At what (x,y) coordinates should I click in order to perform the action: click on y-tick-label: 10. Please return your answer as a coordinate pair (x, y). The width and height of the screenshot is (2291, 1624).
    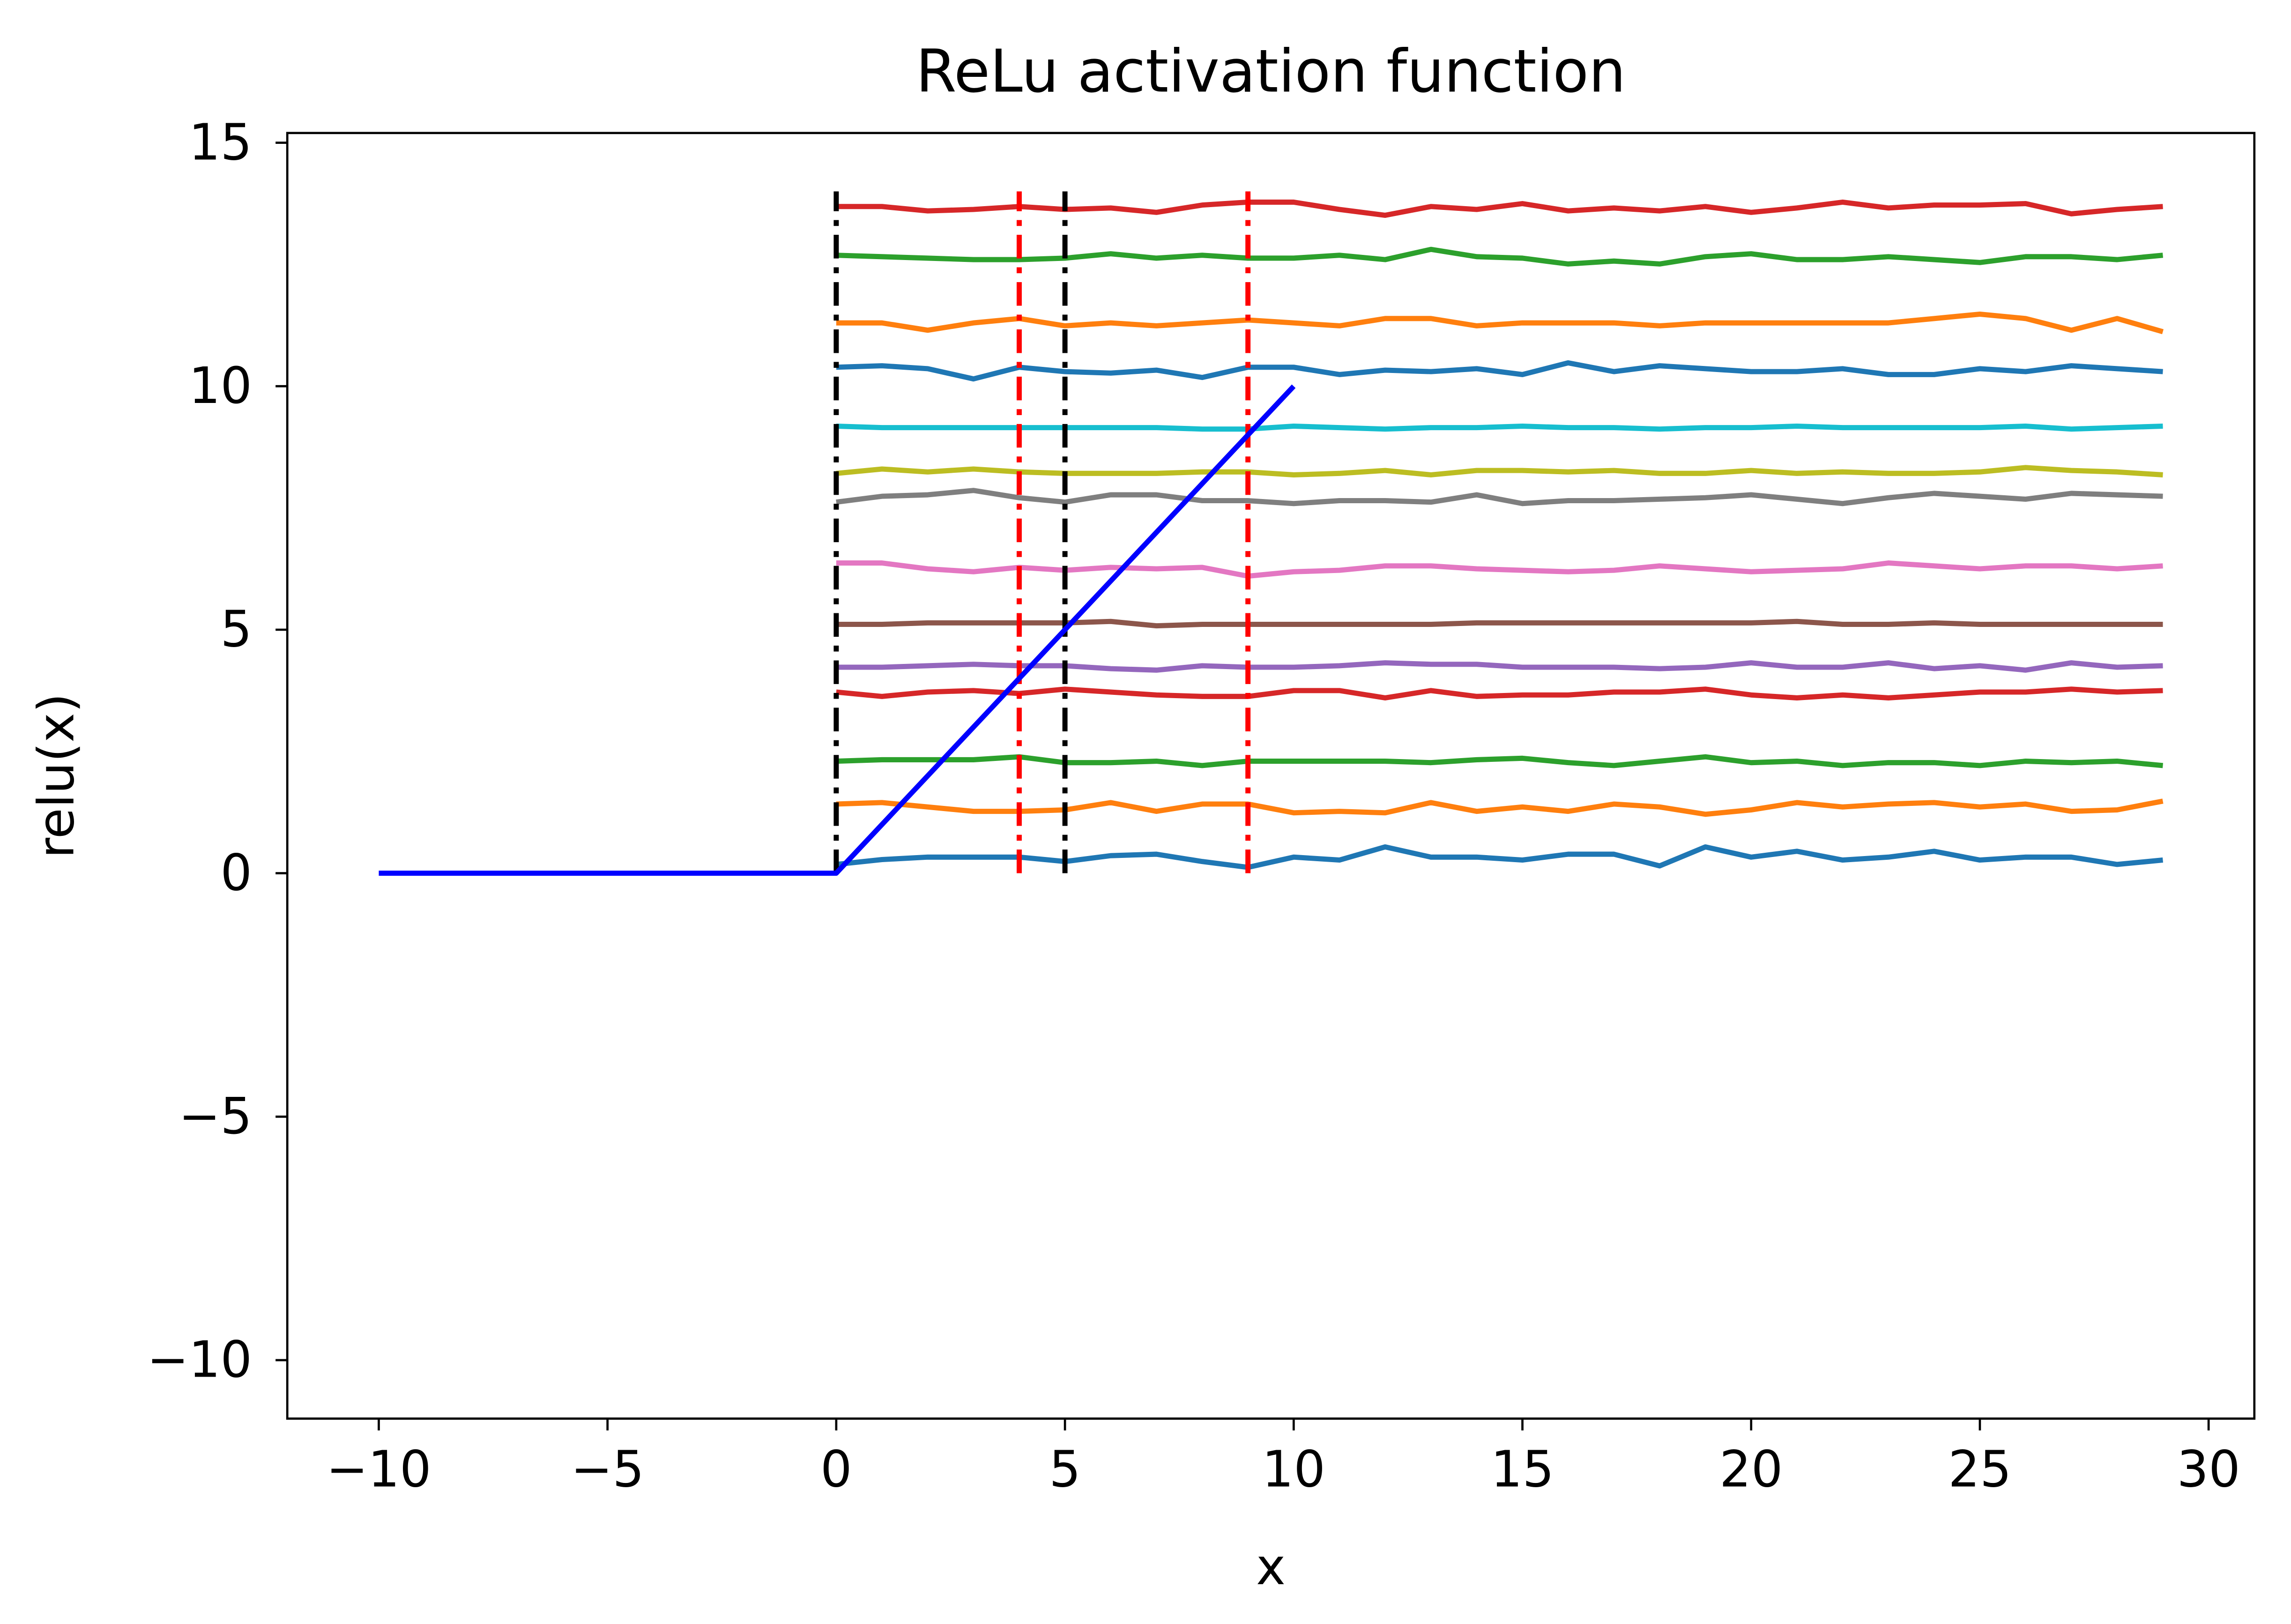
    Looking at the image, I should click on (220, 386).